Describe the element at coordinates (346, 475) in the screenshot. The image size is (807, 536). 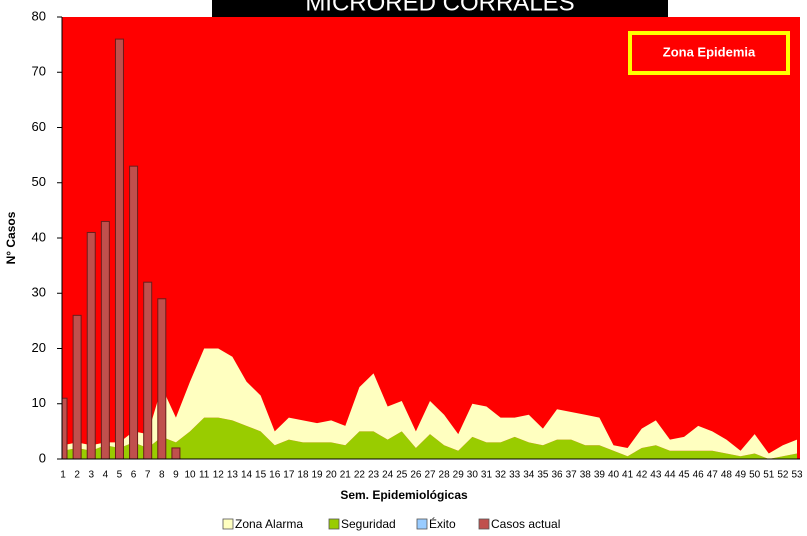
I see `x-tick-label: 21` at that location.